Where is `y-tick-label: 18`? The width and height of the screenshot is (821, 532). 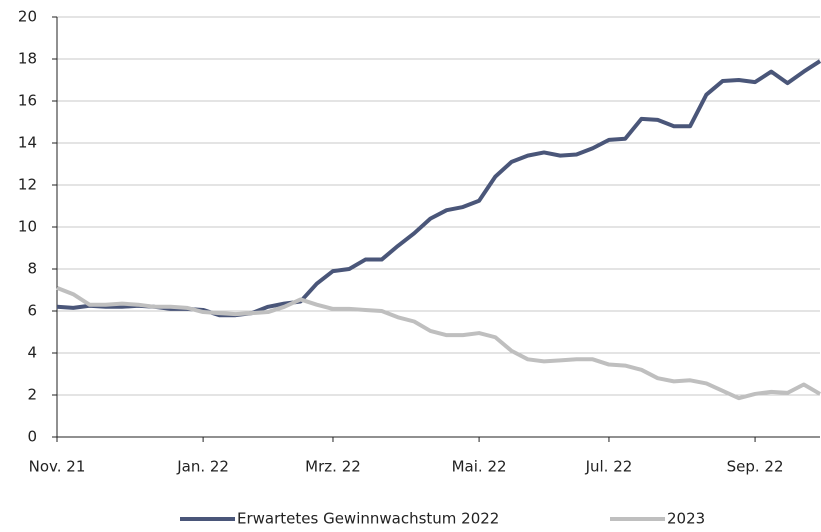
y-tick-label: 18 is located at coordinates (27, 59).